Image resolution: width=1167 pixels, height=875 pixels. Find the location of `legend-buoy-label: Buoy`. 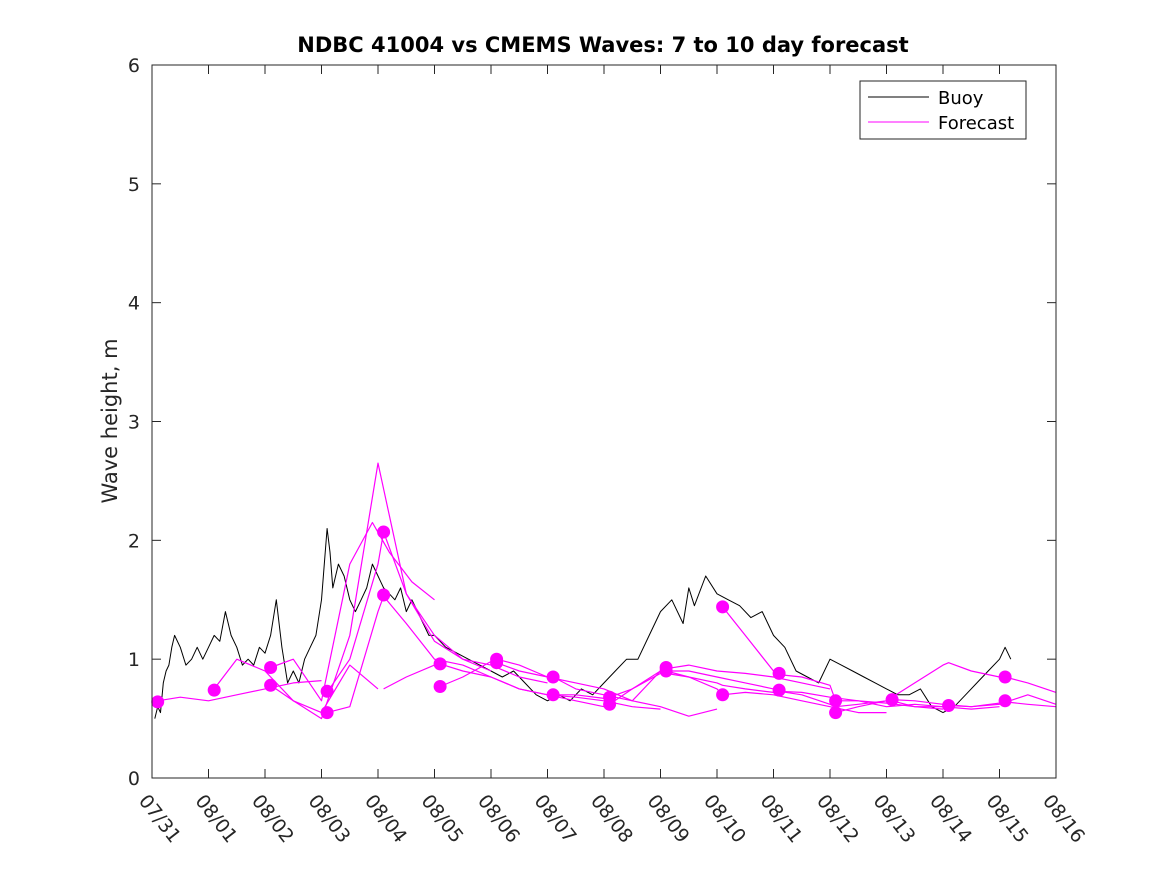

legend-buoy-label: Buoy is located at coordinates (961, 98).